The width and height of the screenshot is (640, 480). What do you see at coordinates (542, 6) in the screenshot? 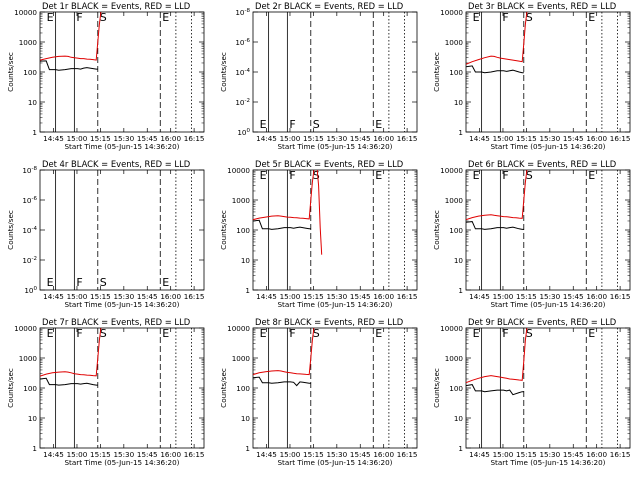
I see `panel-title: Det 3r BLACK = Events, RED = LLD` at bounding box center [542, 6].